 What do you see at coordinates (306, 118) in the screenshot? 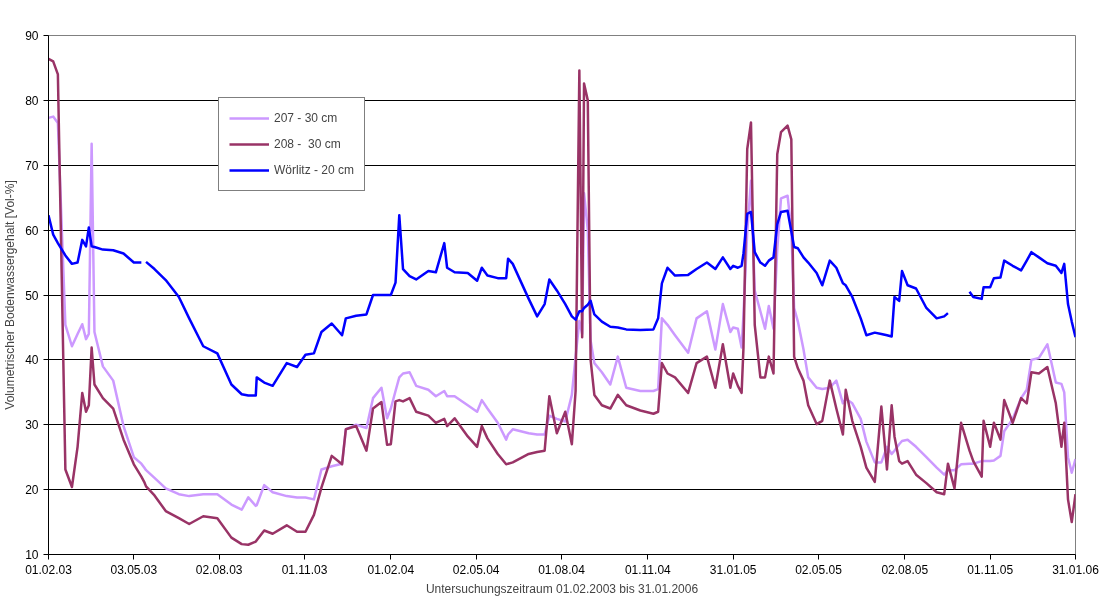
I see `legend-label: 207 - 30 cm` at bounding box center [306, 118].